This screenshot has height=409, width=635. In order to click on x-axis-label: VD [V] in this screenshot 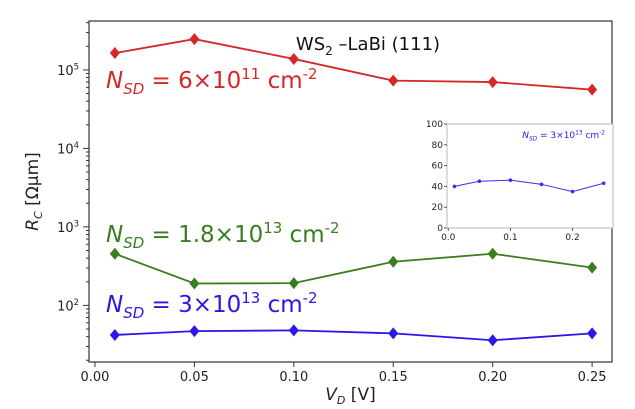, I will do `click(350, 396)`.